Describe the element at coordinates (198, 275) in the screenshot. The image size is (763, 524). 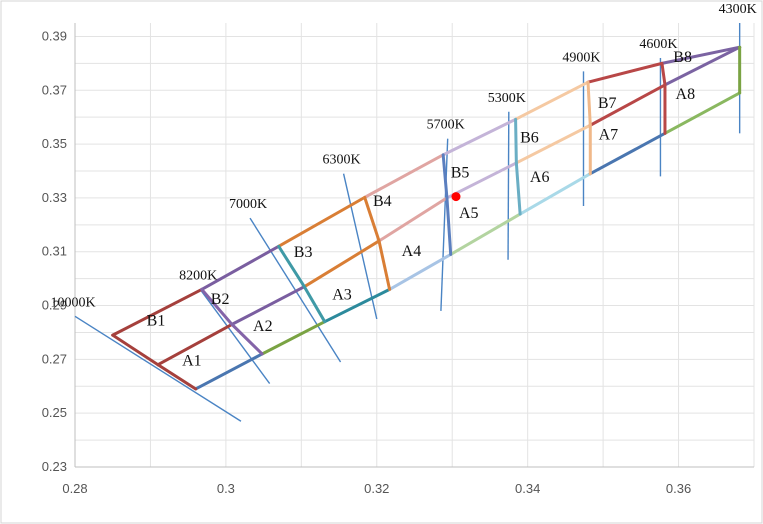
I see `cct-label: 8200K` at that location.